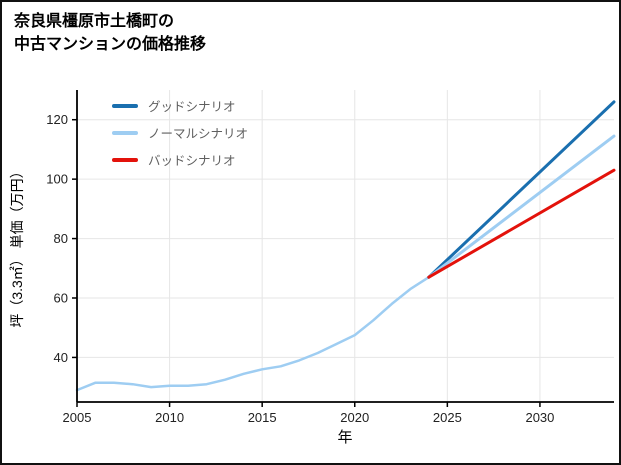 Image resolution: width=621 pixels, height=465 pixels. Describe the element at coordinates (77, 417) in the screenshot. I see `x-tick-label: 2005` at that location.